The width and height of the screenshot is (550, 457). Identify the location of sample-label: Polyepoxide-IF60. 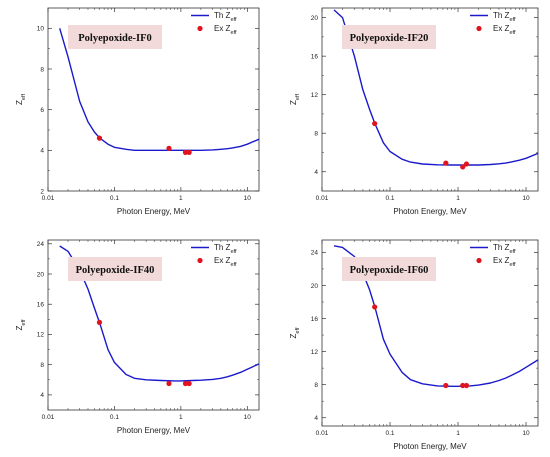
(389, 270).